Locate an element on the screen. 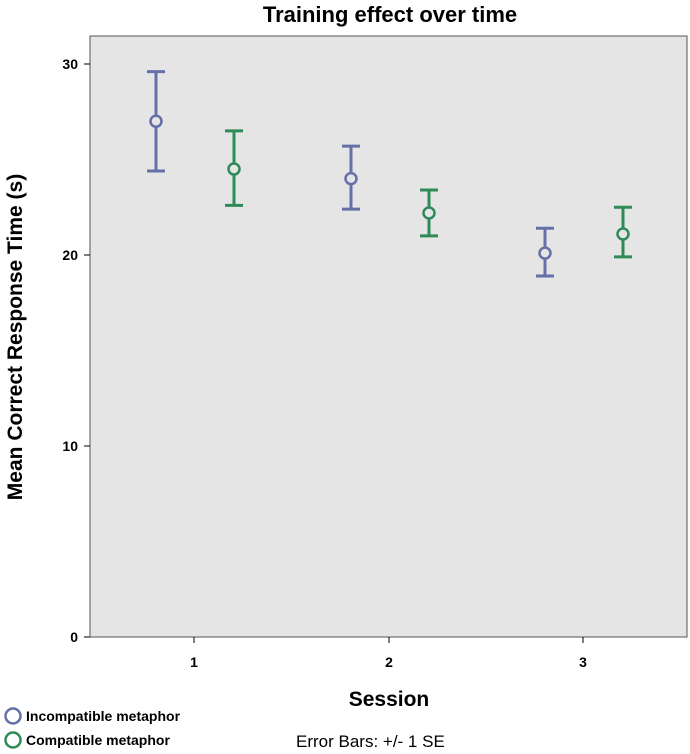  y-tick-label-30: 30 is located at coordinates (70, 64).